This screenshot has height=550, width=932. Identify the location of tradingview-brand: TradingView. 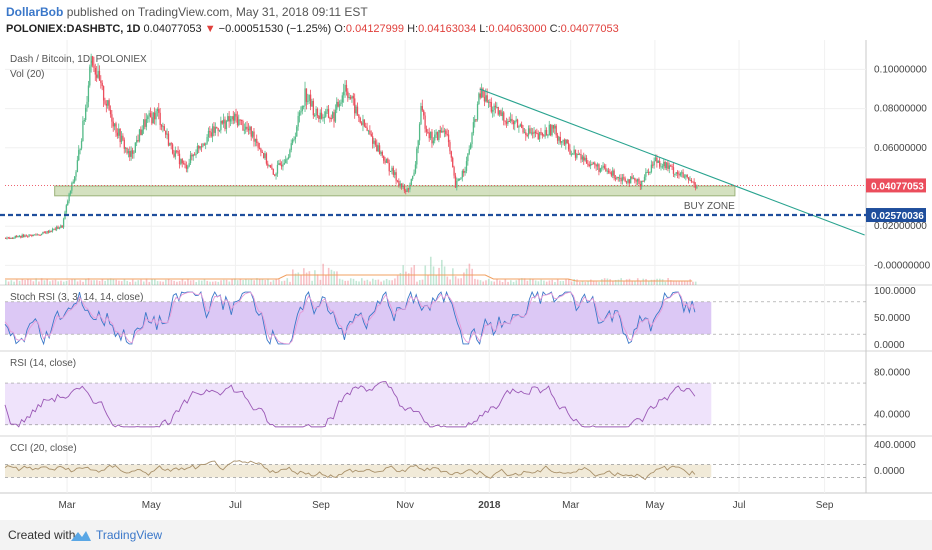
(129, 535).